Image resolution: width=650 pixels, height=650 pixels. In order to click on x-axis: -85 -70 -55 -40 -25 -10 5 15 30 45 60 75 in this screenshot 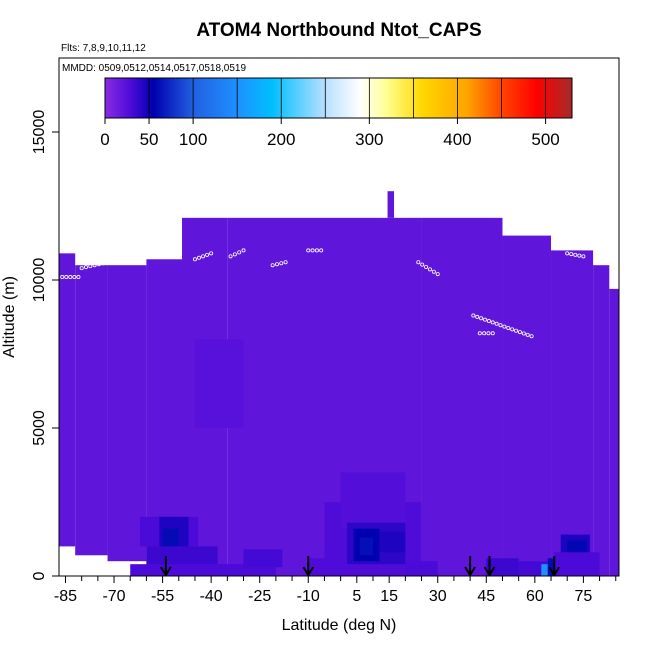, I will do `click(335, 590)`.